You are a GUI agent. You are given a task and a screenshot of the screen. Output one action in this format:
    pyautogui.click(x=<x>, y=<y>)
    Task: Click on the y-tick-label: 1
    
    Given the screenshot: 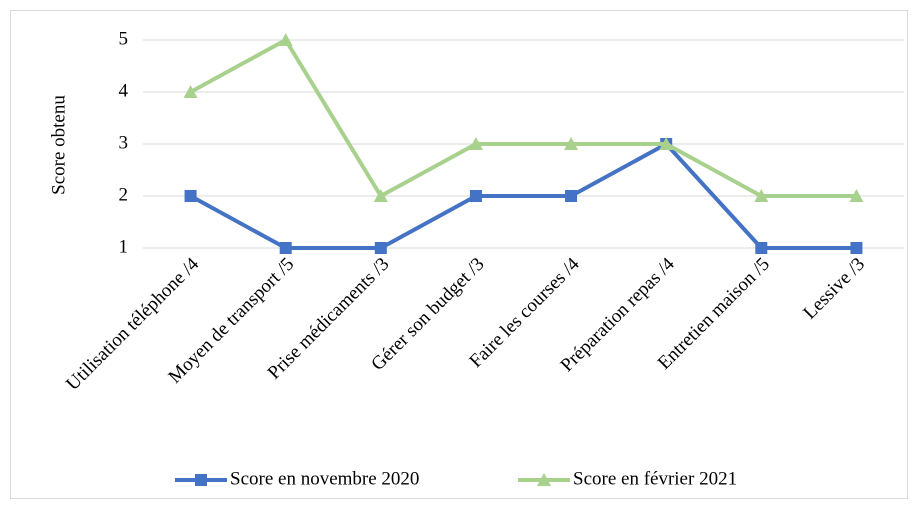 What is the action you would take?
    pyautogui.click(x=124, y=246)
    